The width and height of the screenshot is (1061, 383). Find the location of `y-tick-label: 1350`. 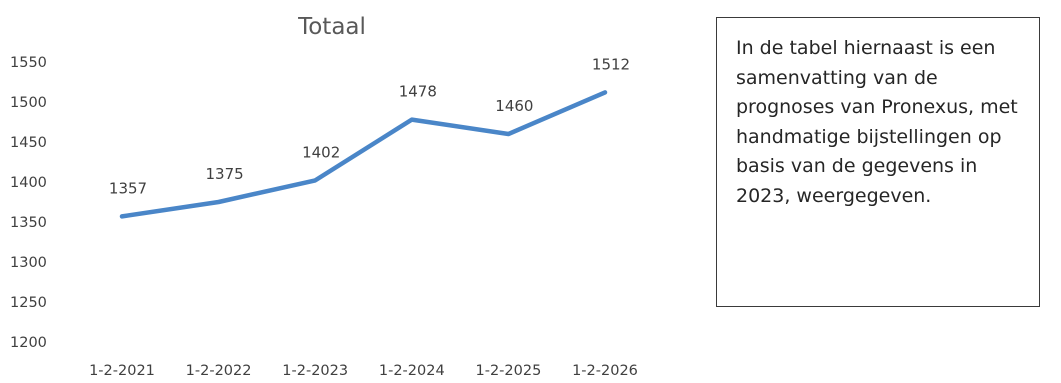

y-tick-label: 1350 is located at coordinates (28, 223).